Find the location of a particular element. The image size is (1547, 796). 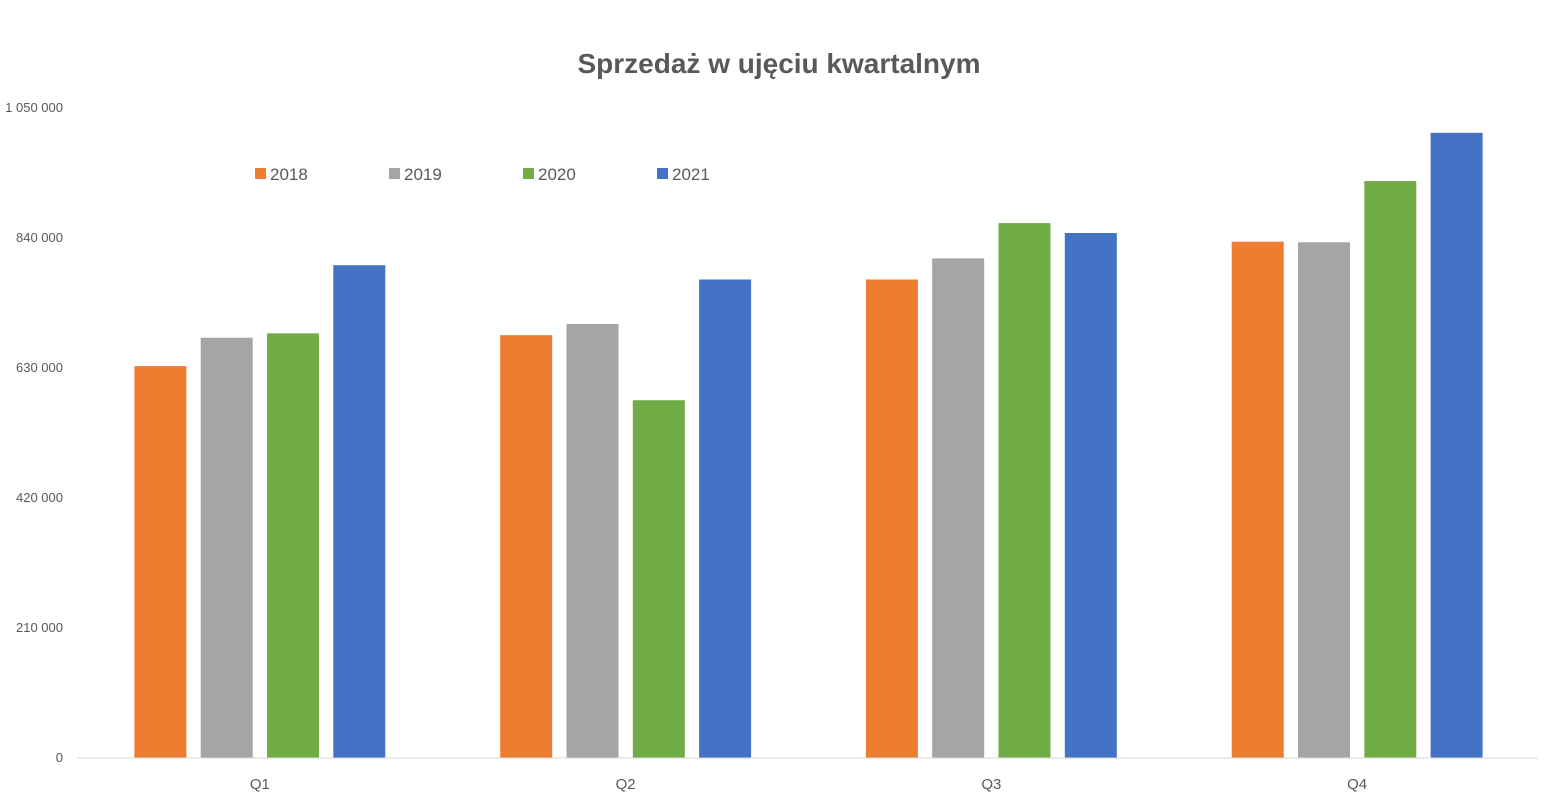

bar-2018-Q4 is located at coordinates (1257, 499).